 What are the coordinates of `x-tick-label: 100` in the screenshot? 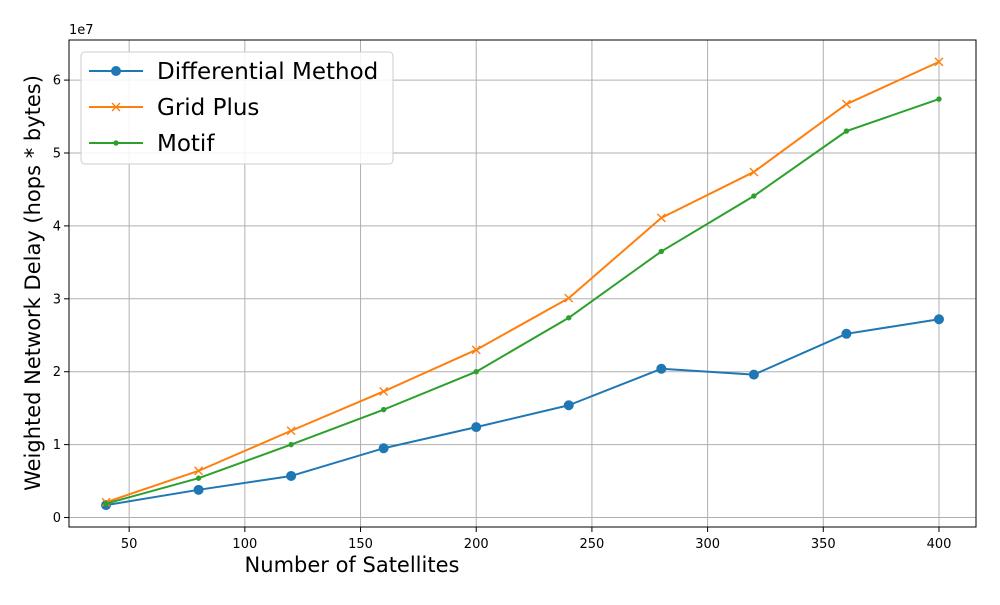 It's located at (244, 544).